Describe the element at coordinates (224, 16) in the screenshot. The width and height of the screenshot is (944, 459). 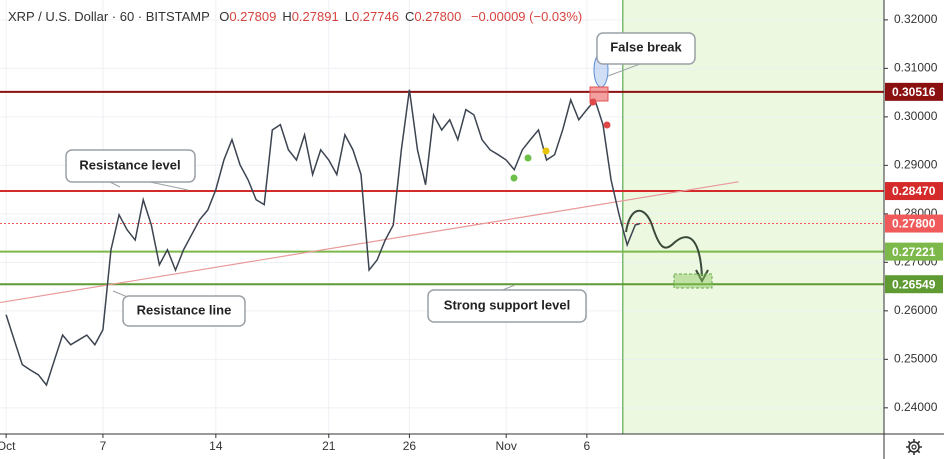
I see `ohlc-key: O` at that location.